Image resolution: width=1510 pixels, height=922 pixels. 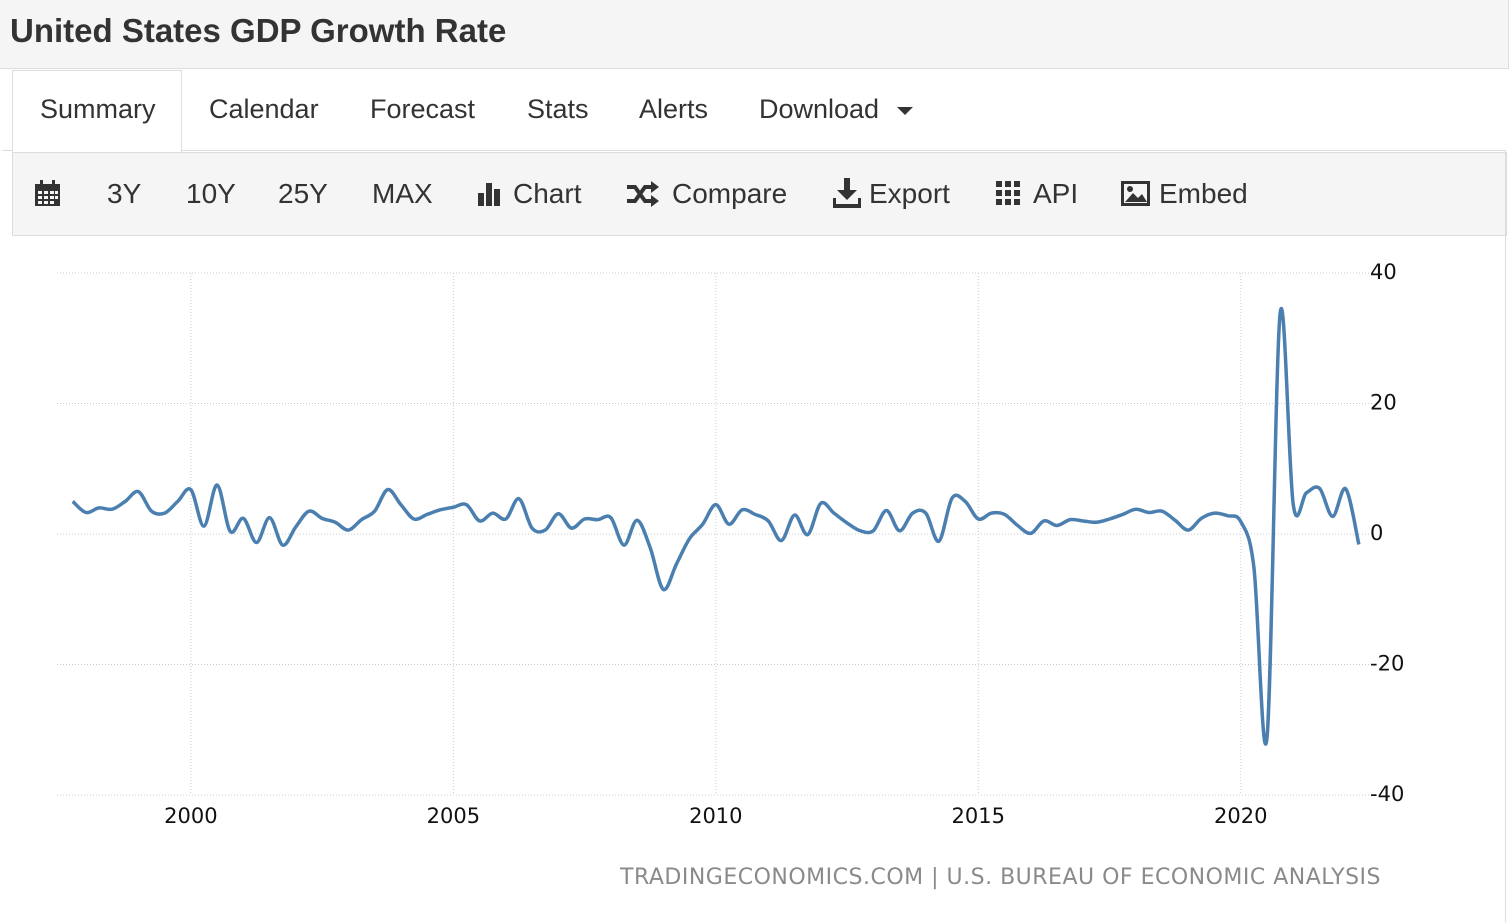 I want to click on chart-icon, so click(x=489, y=194).